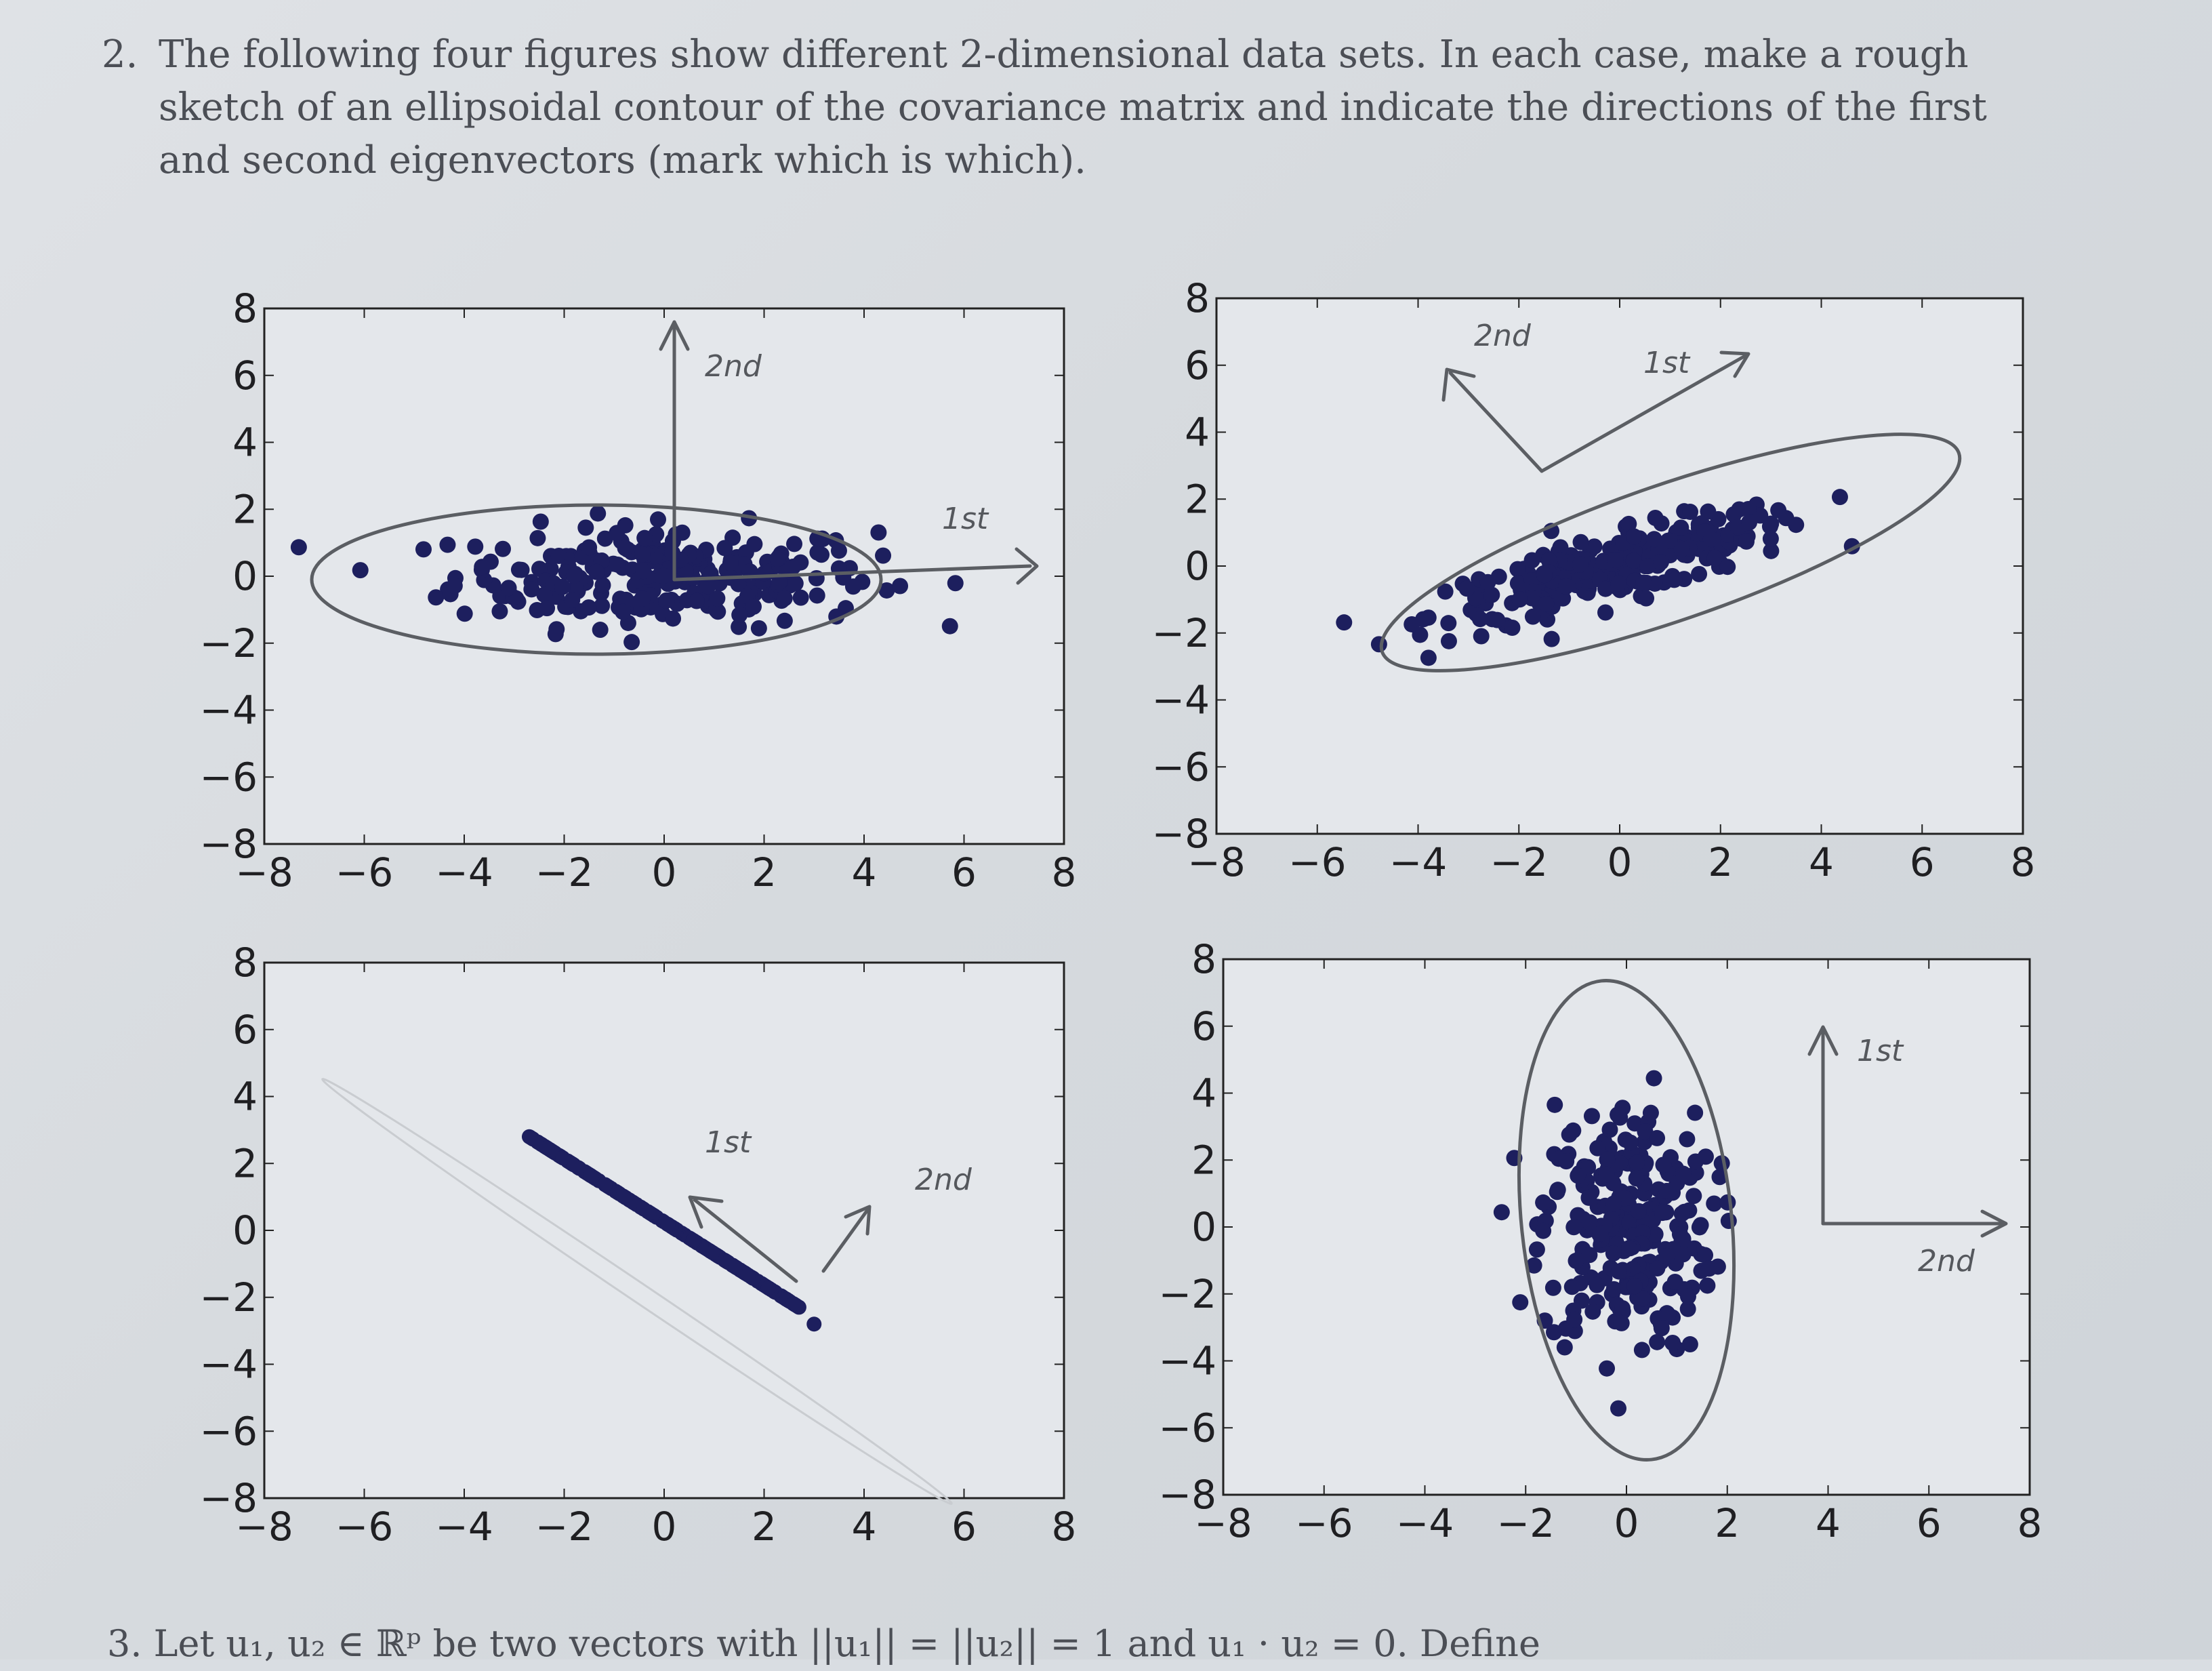  Describe the element at coordinates (845, 1240) in the screenshot. I see `second-eigenvector-arrow` at that location.